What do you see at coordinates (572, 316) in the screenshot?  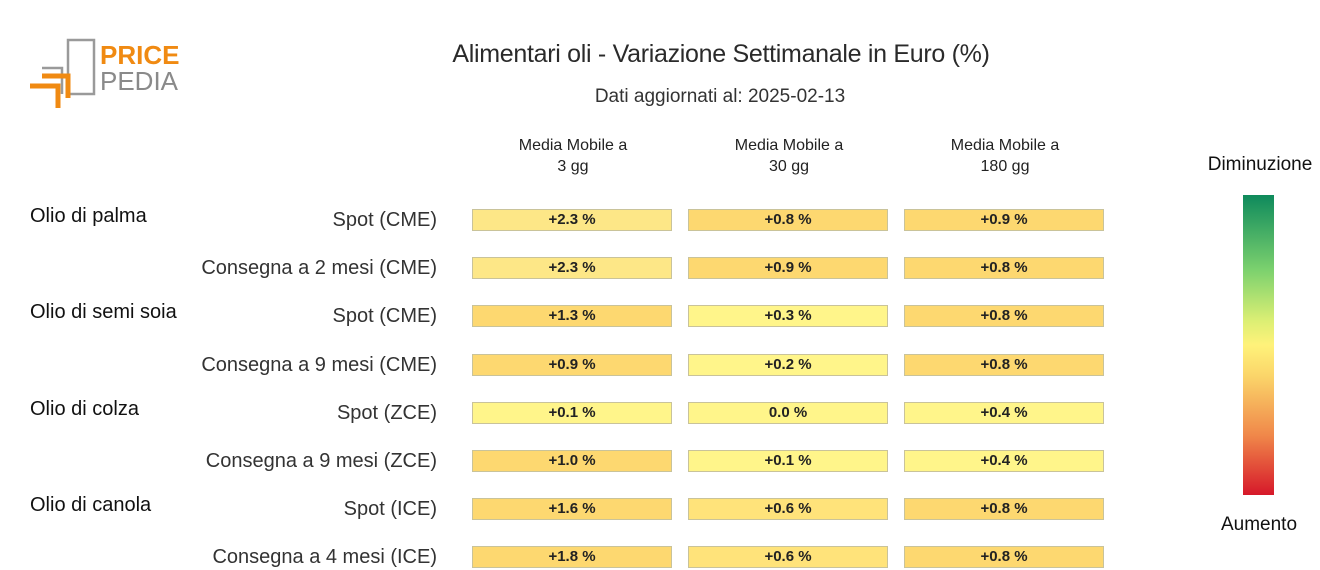 I see `value-cell: +1.3 %` at bounding box center [572, 316].